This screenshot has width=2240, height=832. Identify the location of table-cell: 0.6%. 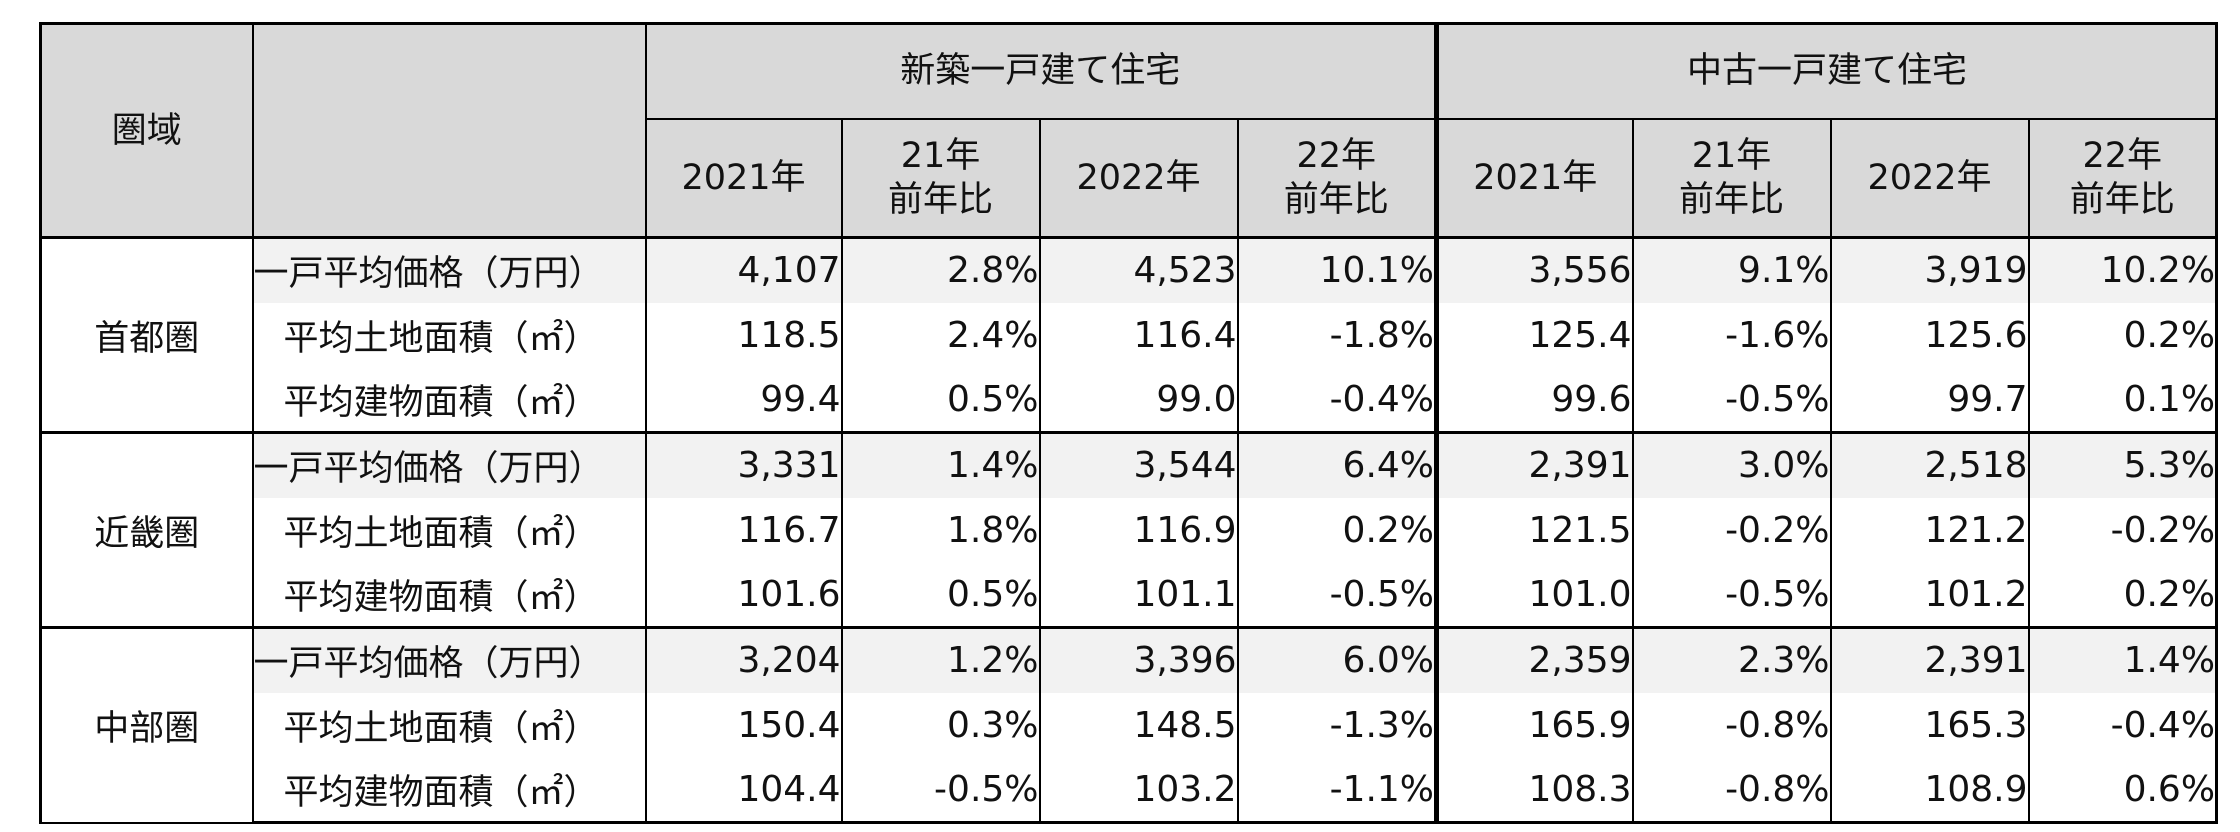
(2123, 790).